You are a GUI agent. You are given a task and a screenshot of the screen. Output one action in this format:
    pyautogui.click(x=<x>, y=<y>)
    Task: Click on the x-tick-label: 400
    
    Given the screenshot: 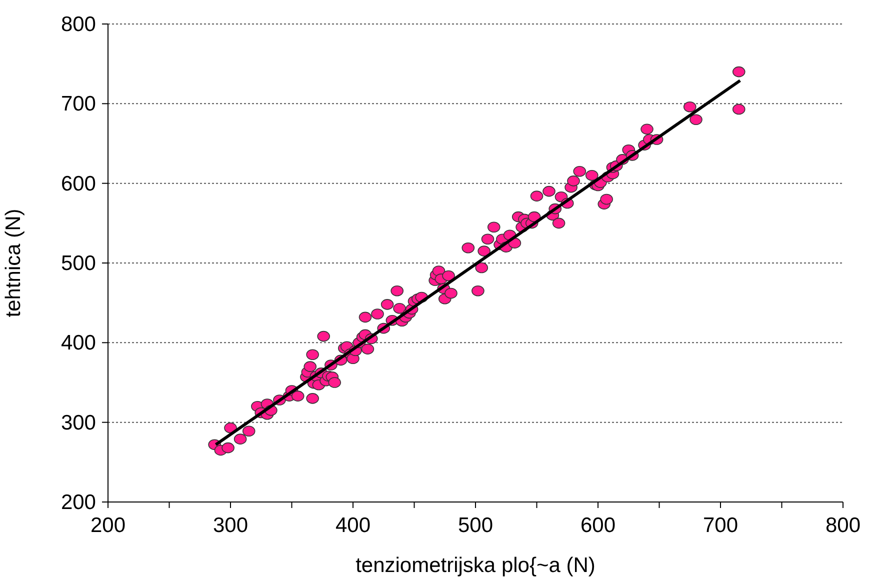 What is the action you would take?
    pyautogui.click(x=353, y=525)
    